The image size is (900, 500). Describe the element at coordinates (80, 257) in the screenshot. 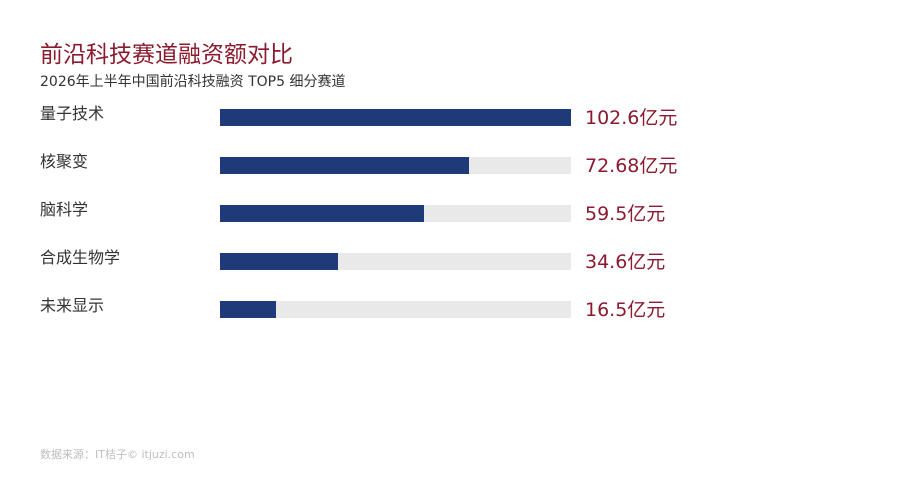

I see `category-label: 合成生物学` at that location.